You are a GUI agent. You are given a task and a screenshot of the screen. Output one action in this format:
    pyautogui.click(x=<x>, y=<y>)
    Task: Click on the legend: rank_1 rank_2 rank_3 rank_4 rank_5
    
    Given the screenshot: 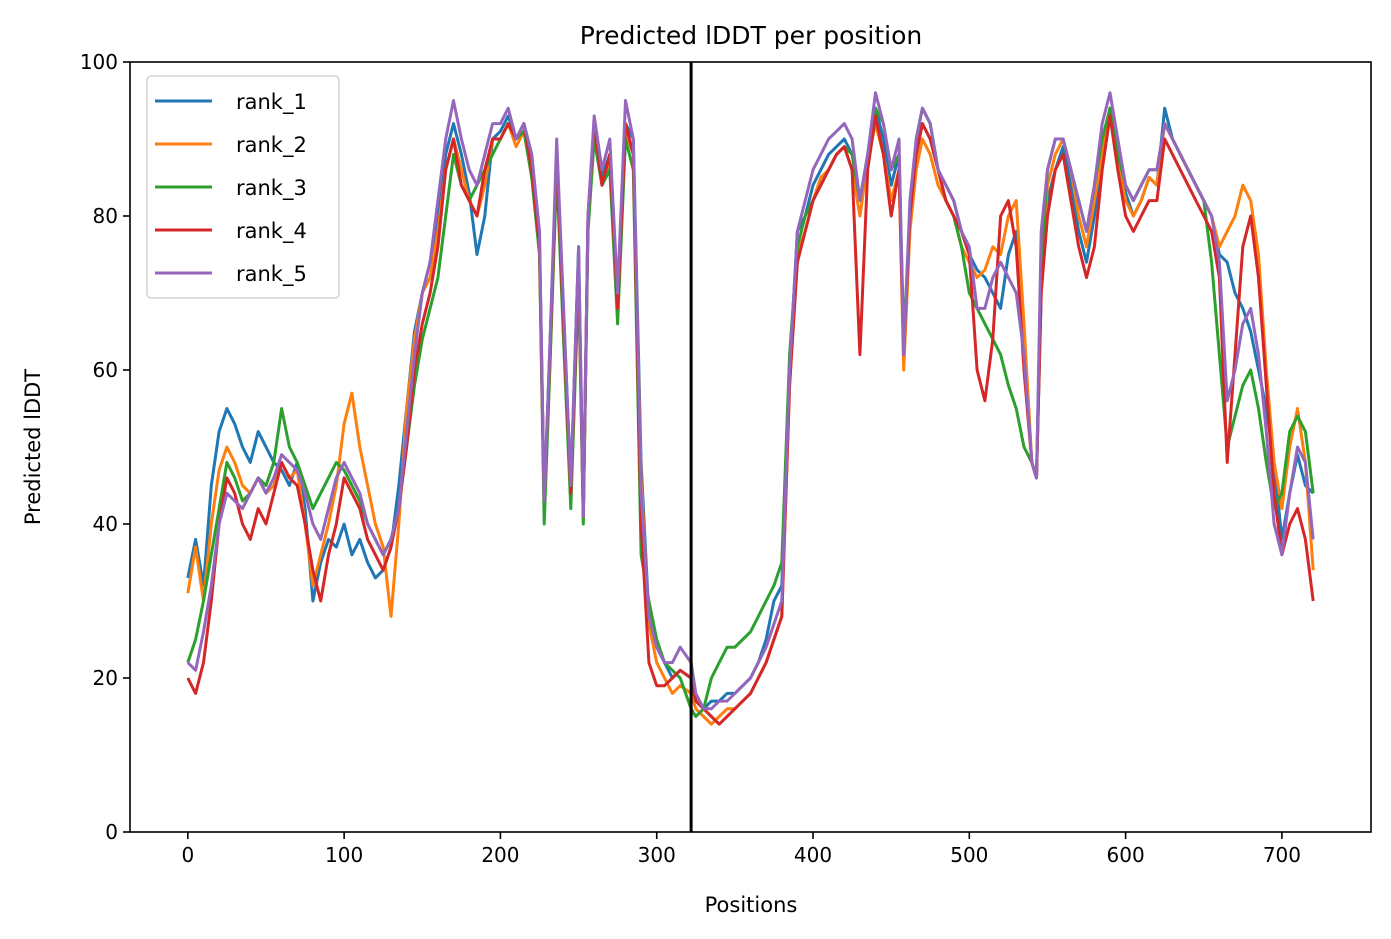 What is the action you would take?
    pyautogui.click(x=243, y=187)
    